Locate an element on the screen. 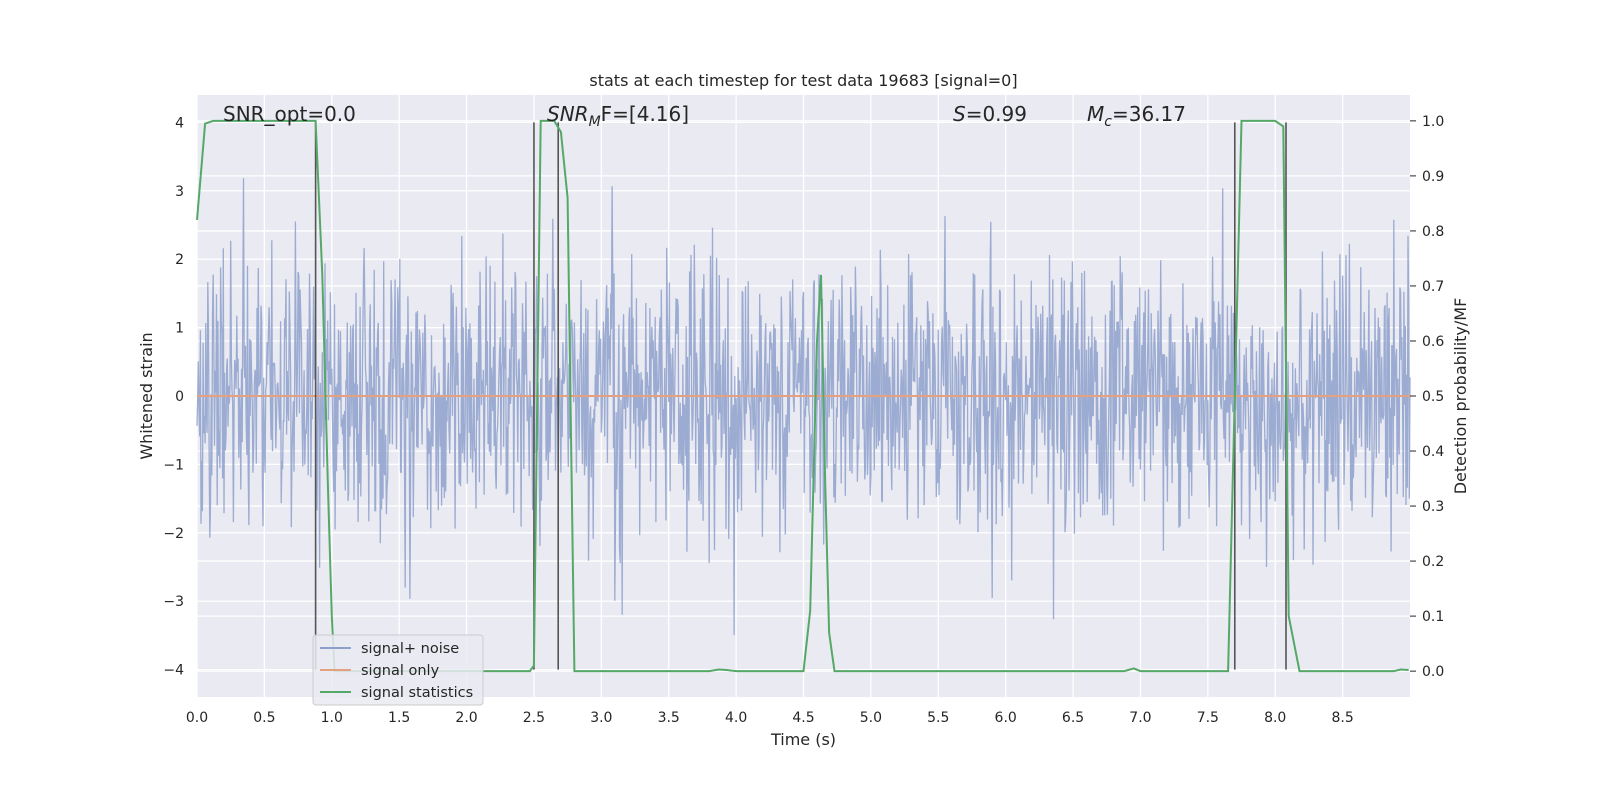 Image resolution: width=1600 pixels, height=800 pixels. annotation-s-rest: =0.99 is located at coordinates (996, 114).